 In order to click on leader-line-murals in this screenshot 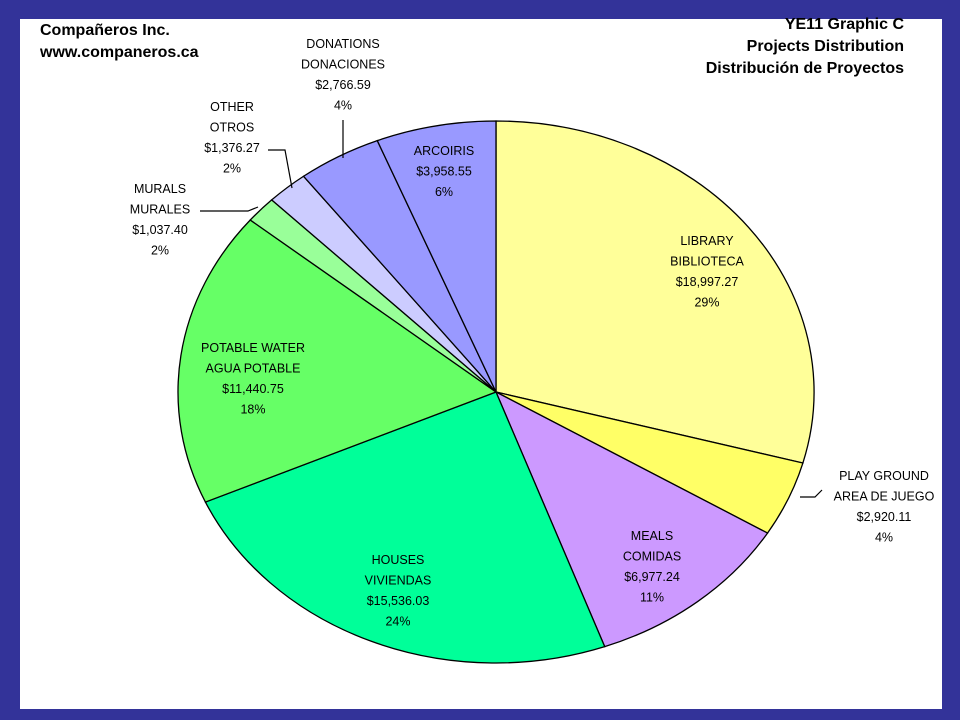, I will do `click(229, 209)`.